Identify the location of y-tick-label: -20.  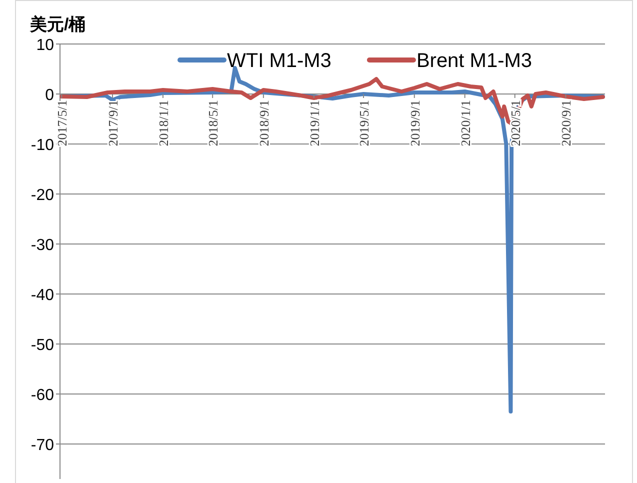
(42, 195).